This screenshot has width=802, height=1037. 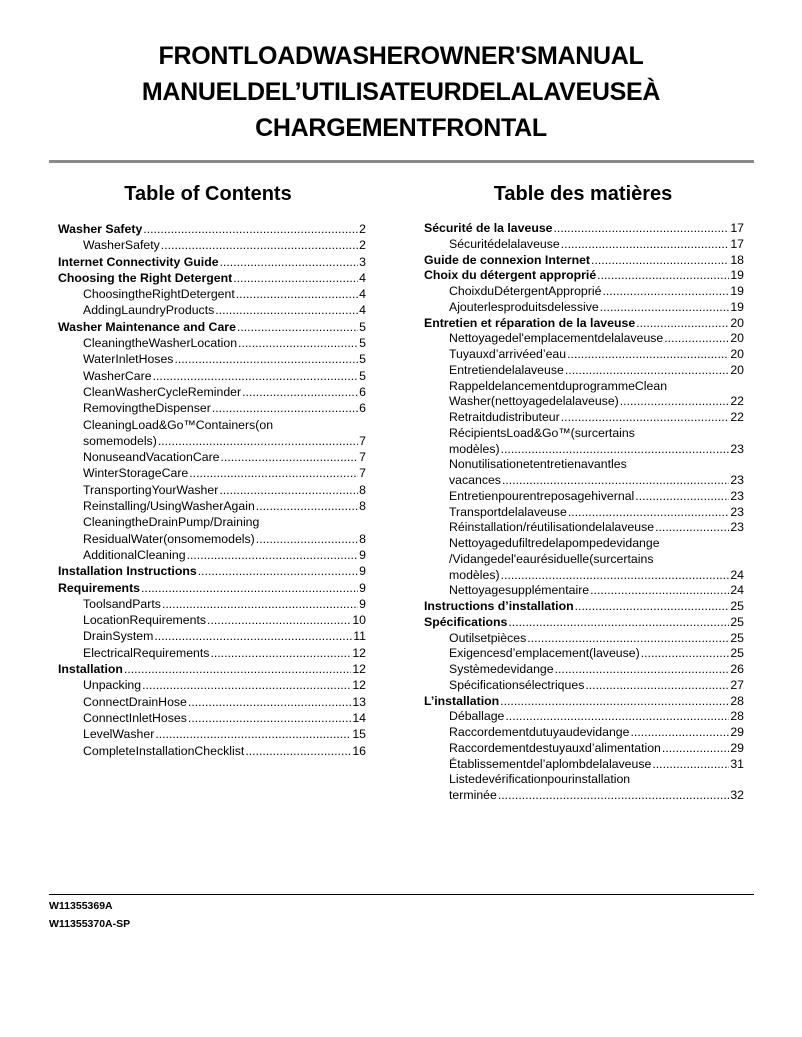 I want to click on toc-entry: RemovingtheDispenser 6, so click(x=212, y=408).